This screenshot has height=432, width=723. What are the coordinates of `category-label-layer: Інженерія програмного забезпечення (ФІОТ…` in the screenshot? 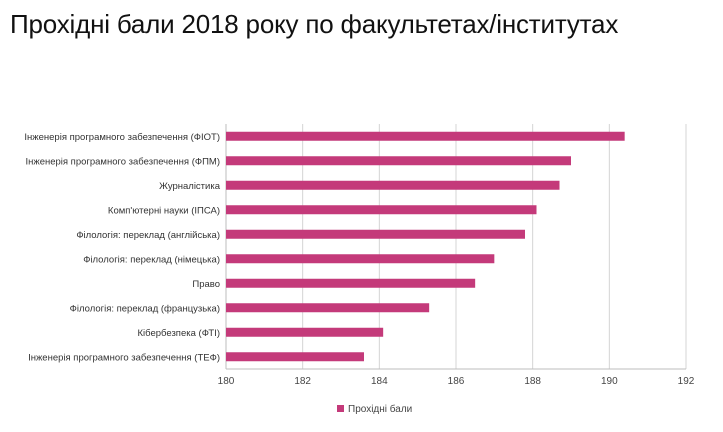 It's located at (122, 248).